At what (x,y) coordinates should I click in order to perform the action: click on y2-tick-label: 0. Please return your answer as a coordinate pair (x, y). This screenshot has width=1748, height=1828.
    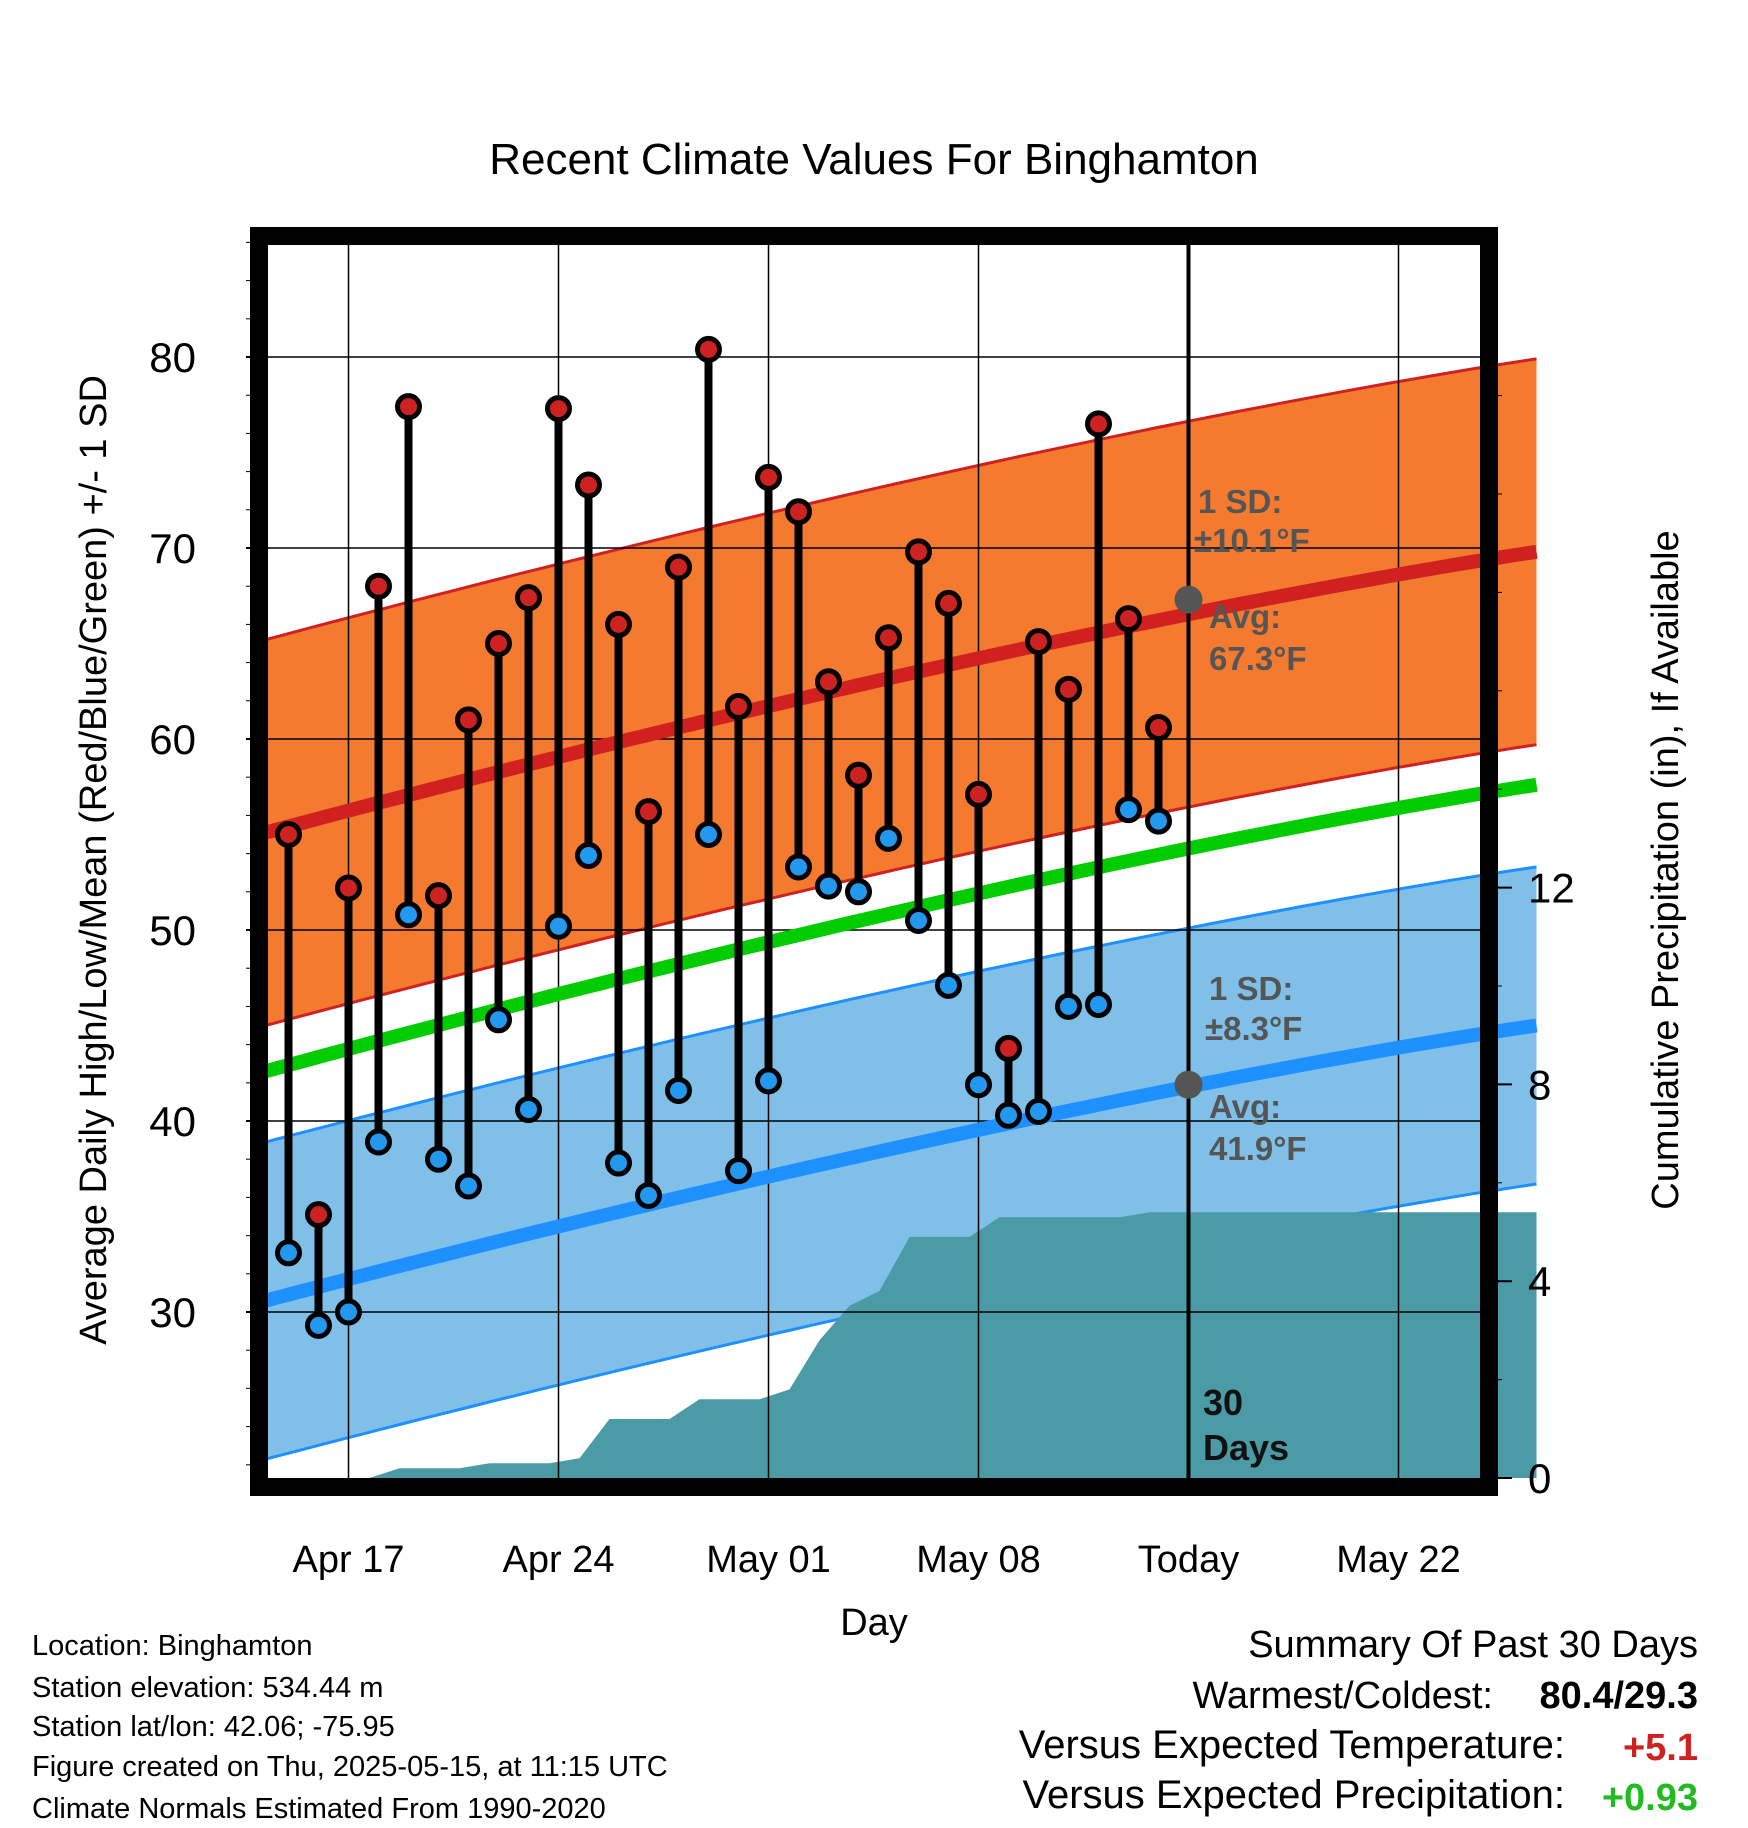
    Looking at the image, I should click on (1539, 1478).